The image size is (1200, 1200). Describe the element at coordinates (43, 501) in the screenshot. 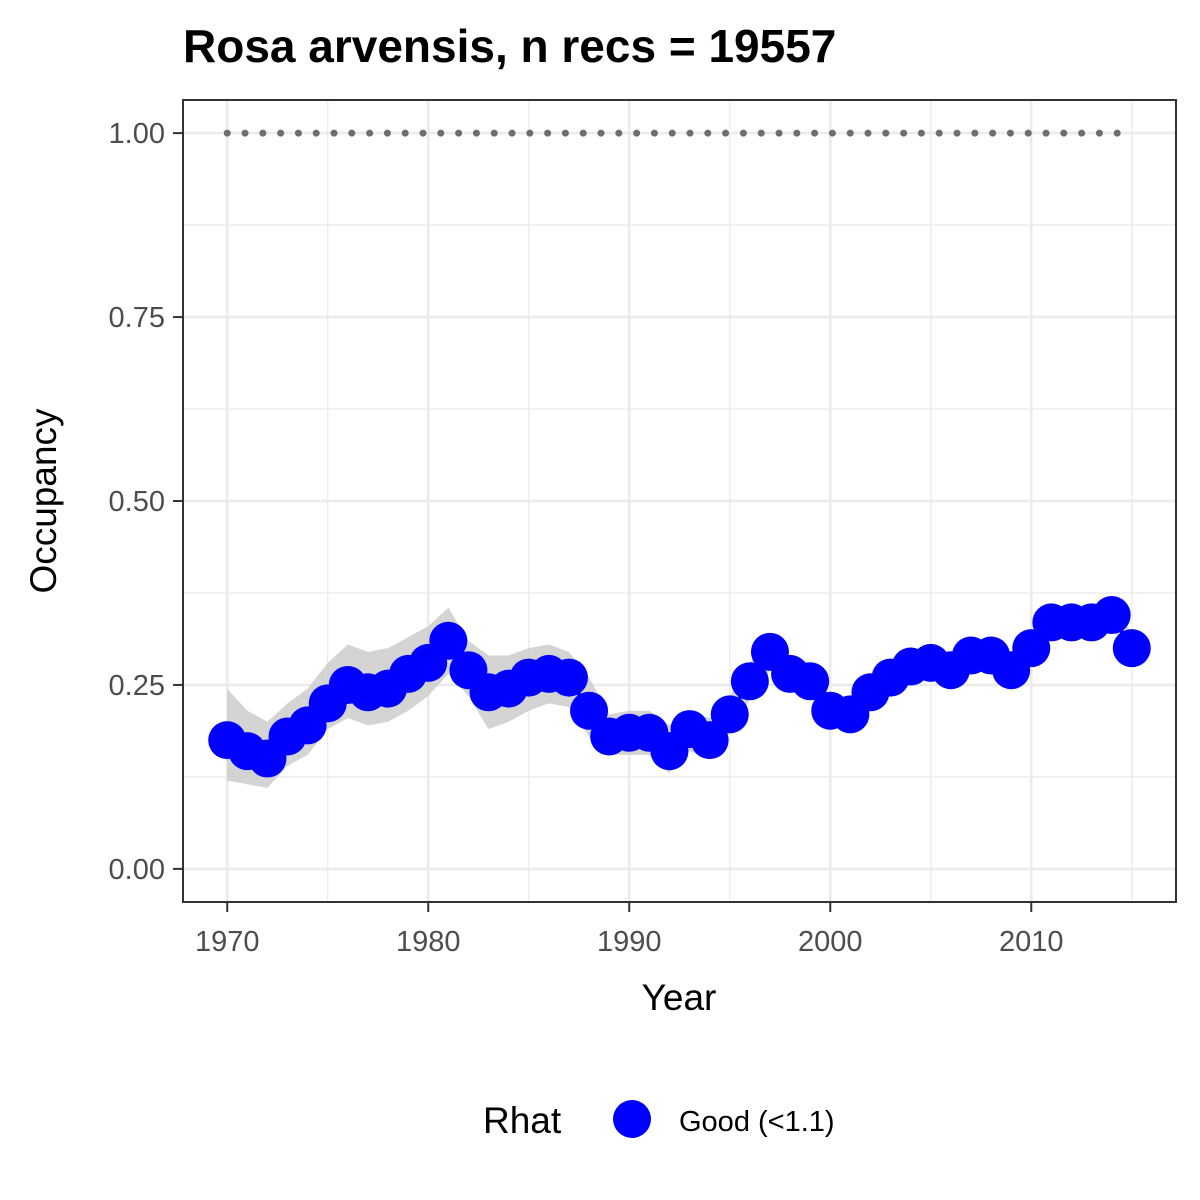

I see `y-axis-title: Occupancy` at that location.